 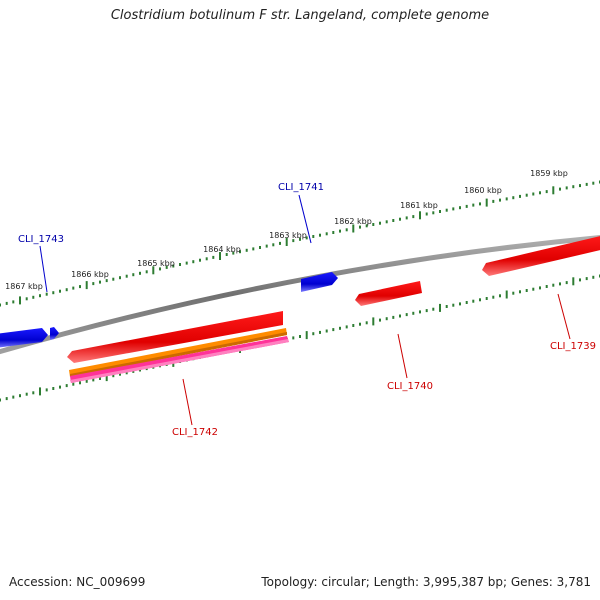 What do you see at coordinates (54, 333) in the screenshot?
I see `gene-cli-1743-arrow` at bounding box center [54, 333].